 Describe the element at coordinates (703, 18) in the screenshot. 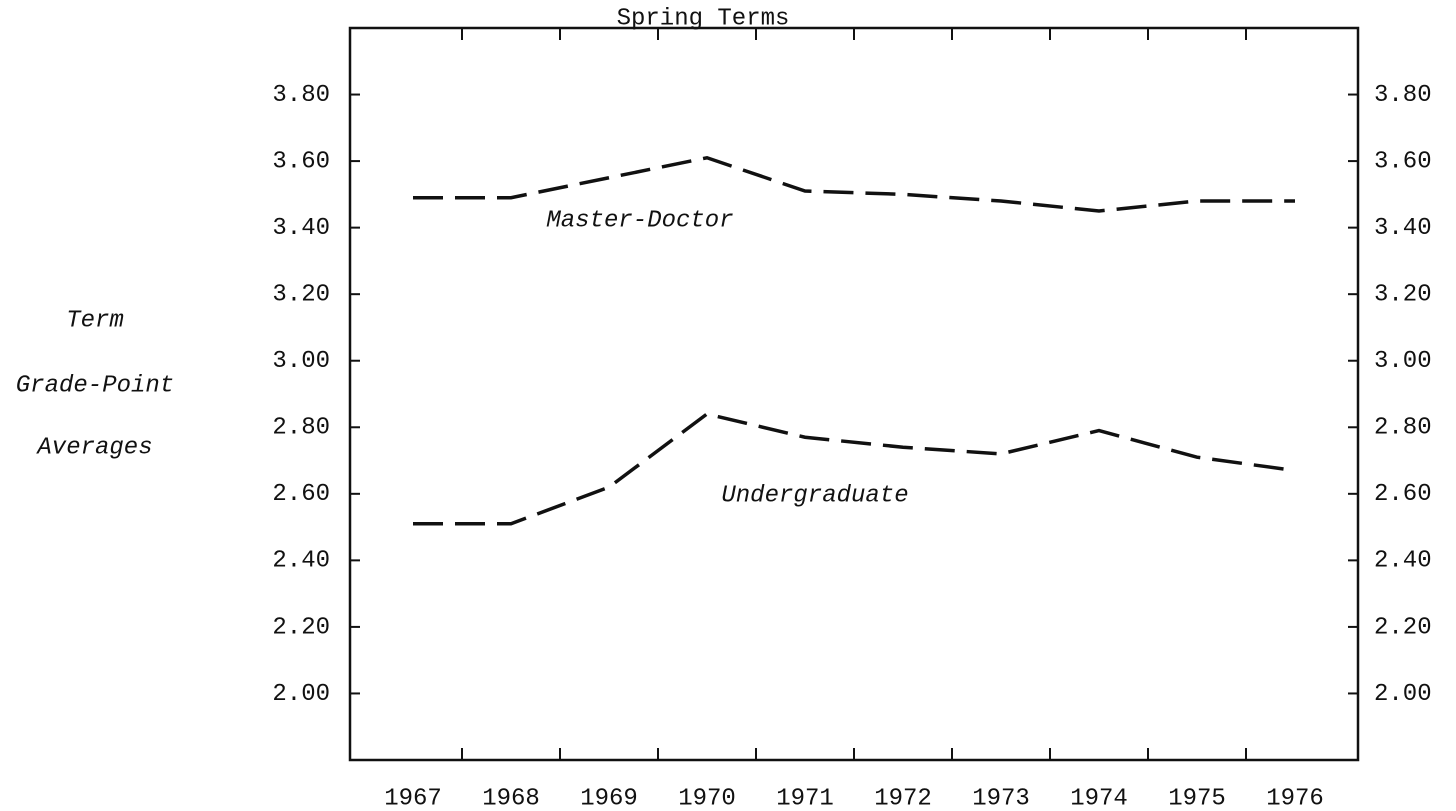

I see `chart-title: Spring Terms` at that location.